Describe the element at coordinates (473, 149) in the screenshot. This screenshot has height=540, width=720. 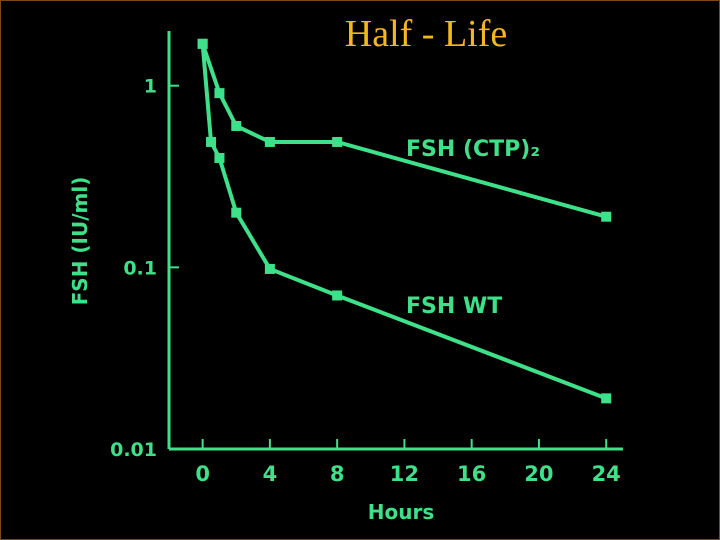
I see `series-label: FSH (CTP)₂` at that location.